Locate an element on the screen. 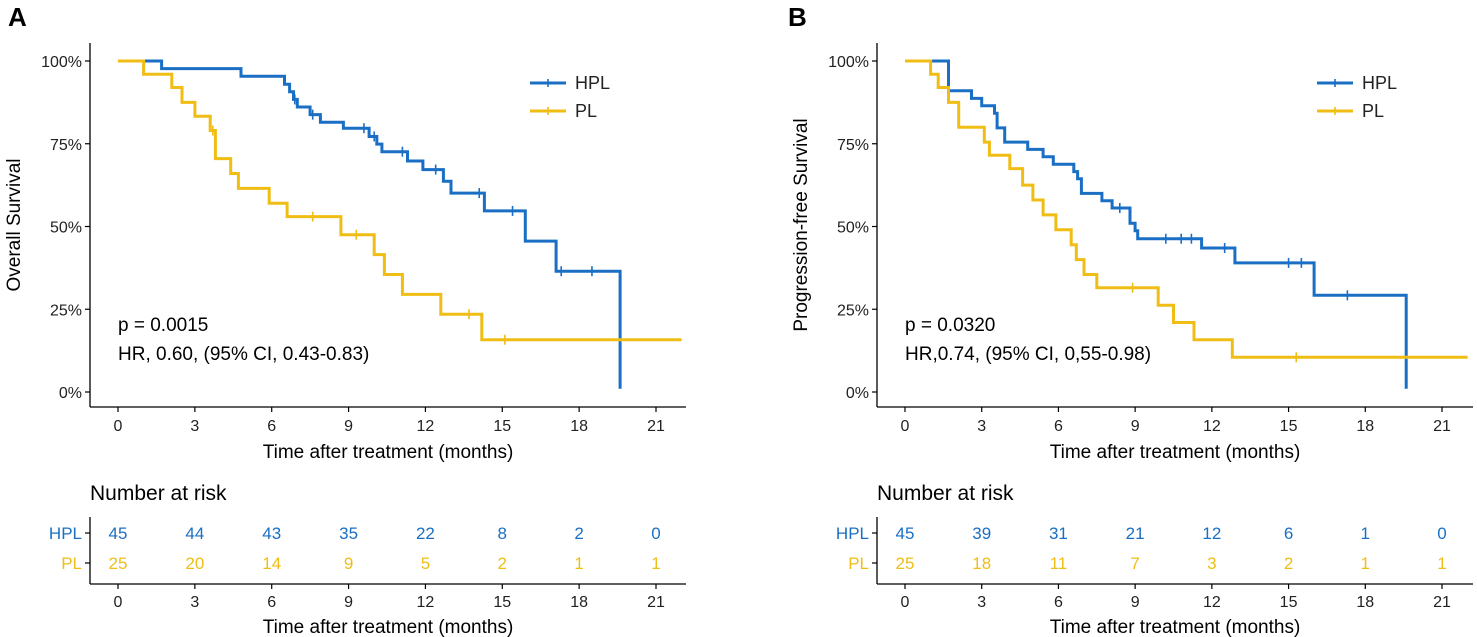 The width and height of the screenshot is (1477, 637). risk-count-pl: 5 is located at coordinates (425, 563).